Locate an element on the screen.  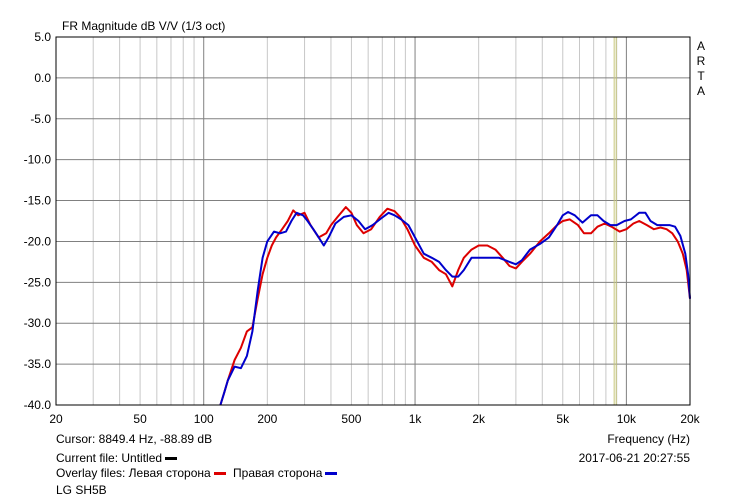
x-tick-label: 20 is located at coordinates (56, 419).